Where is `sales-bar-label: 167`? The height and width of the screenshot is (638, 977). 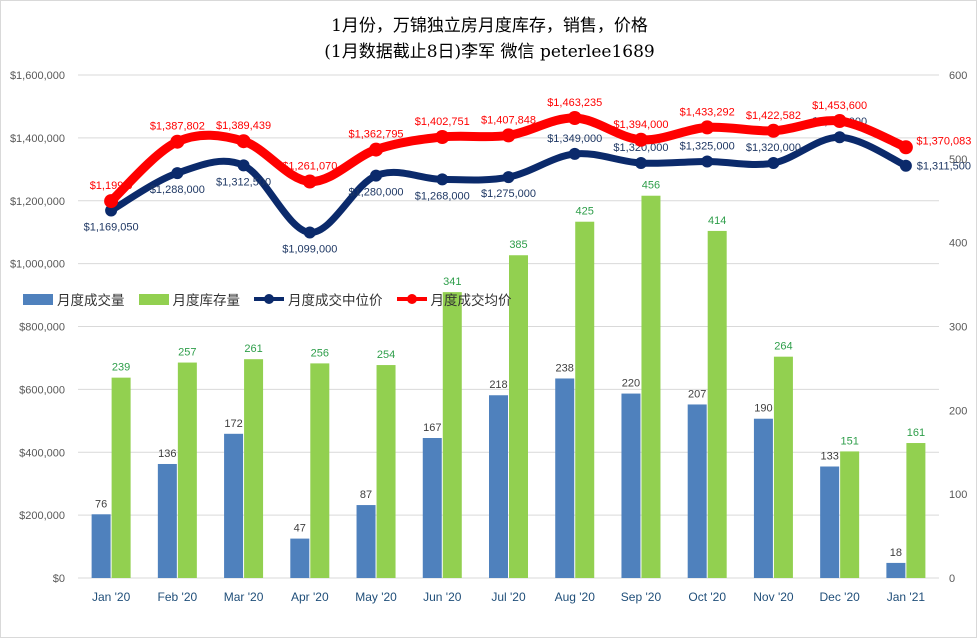
sales-bar-label: 167 is located at coordinates (432, 428).